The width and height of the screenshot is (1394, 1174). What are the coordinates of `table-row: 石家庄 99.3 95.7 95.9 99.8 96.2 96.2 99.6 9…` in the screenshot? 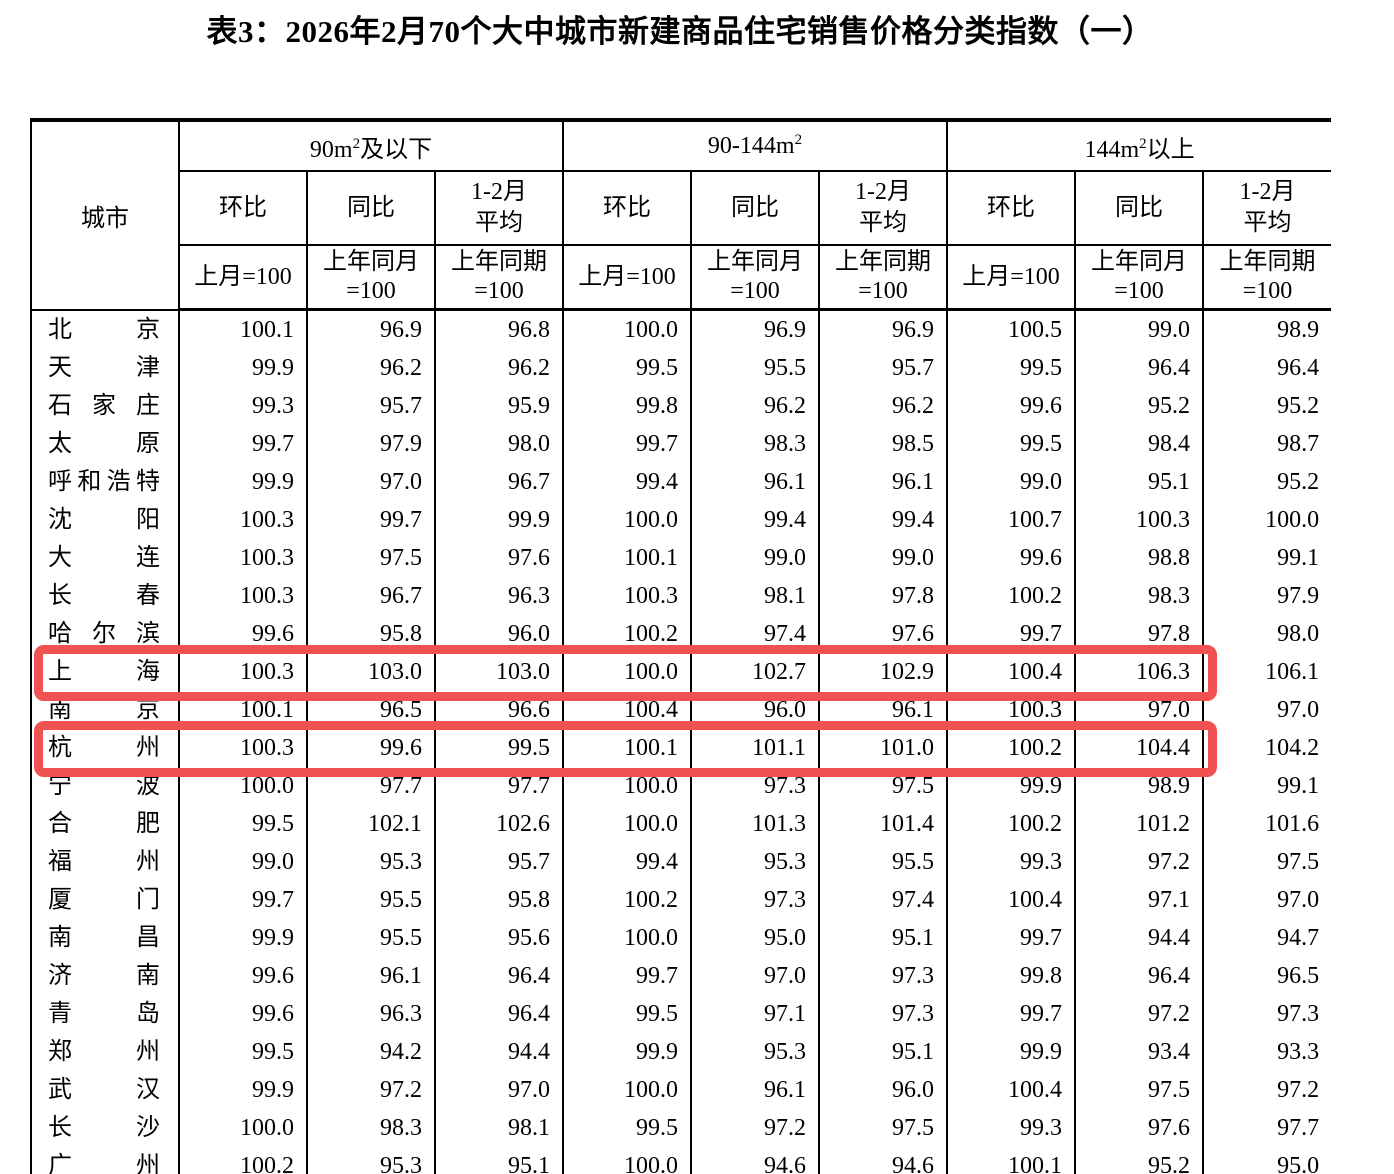 It's located at (681, 406).